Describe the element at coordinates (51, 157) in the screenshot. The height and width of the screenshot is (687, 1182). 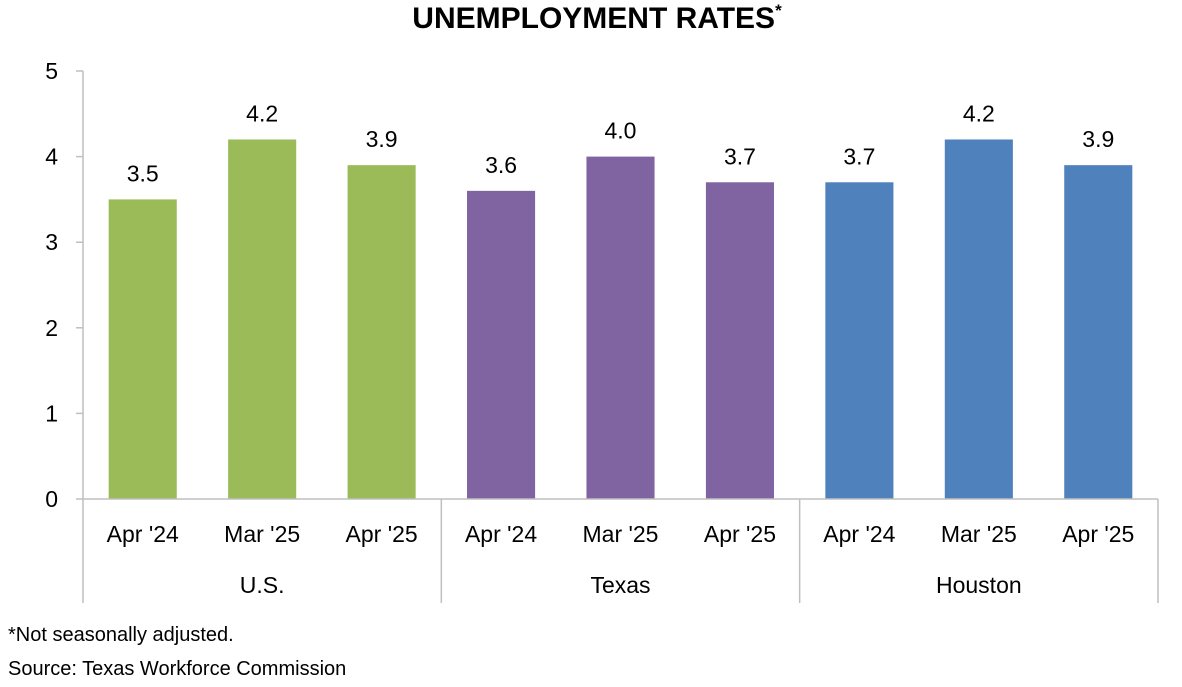
I see `y-tick-label: 4` at that location.